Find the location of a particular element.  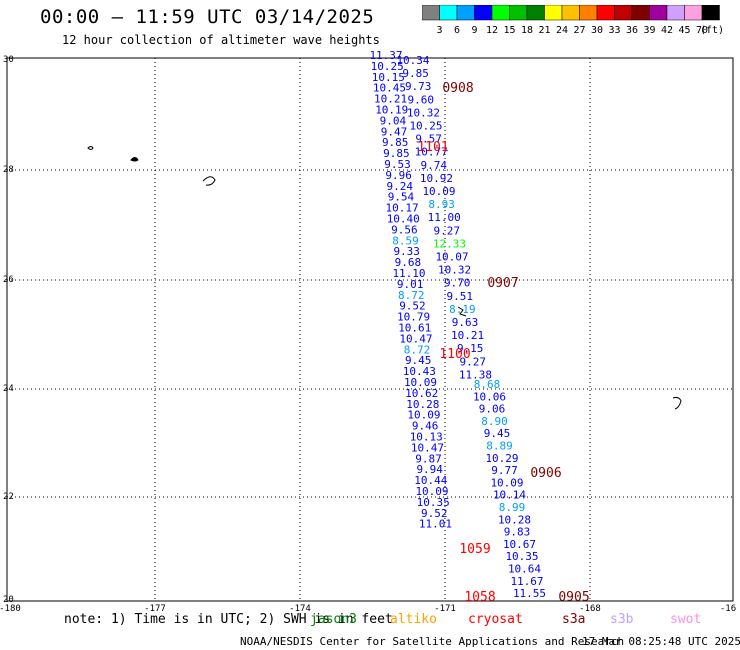

colorbar-label: 45 is located at coordinates (684, 30).